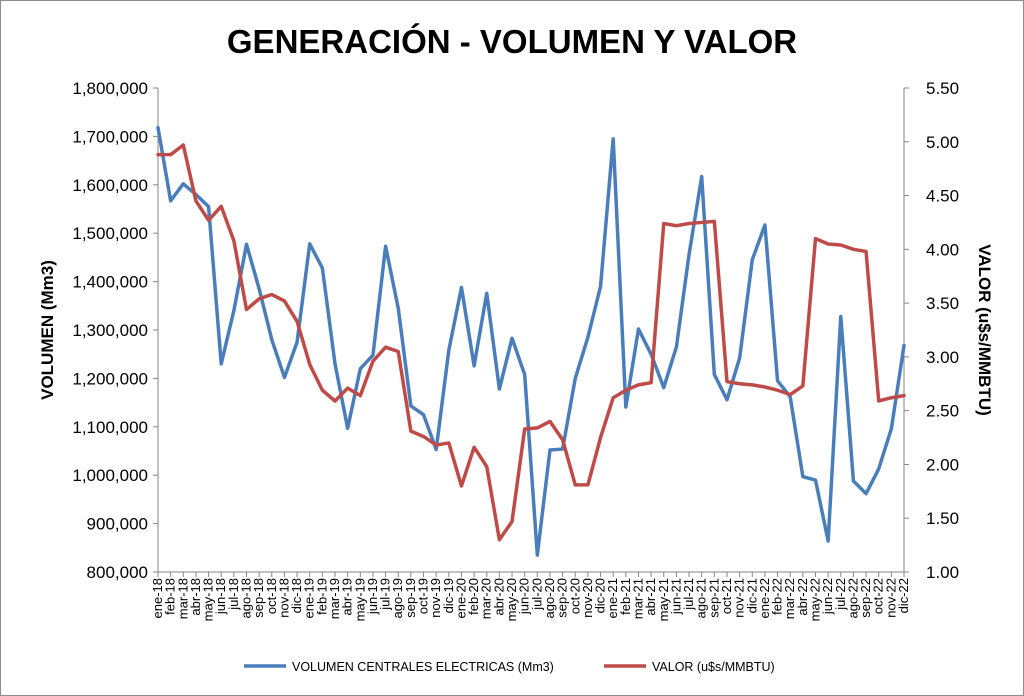  I want to click on left-tick-label: 1,400,000, so click(110, 282).